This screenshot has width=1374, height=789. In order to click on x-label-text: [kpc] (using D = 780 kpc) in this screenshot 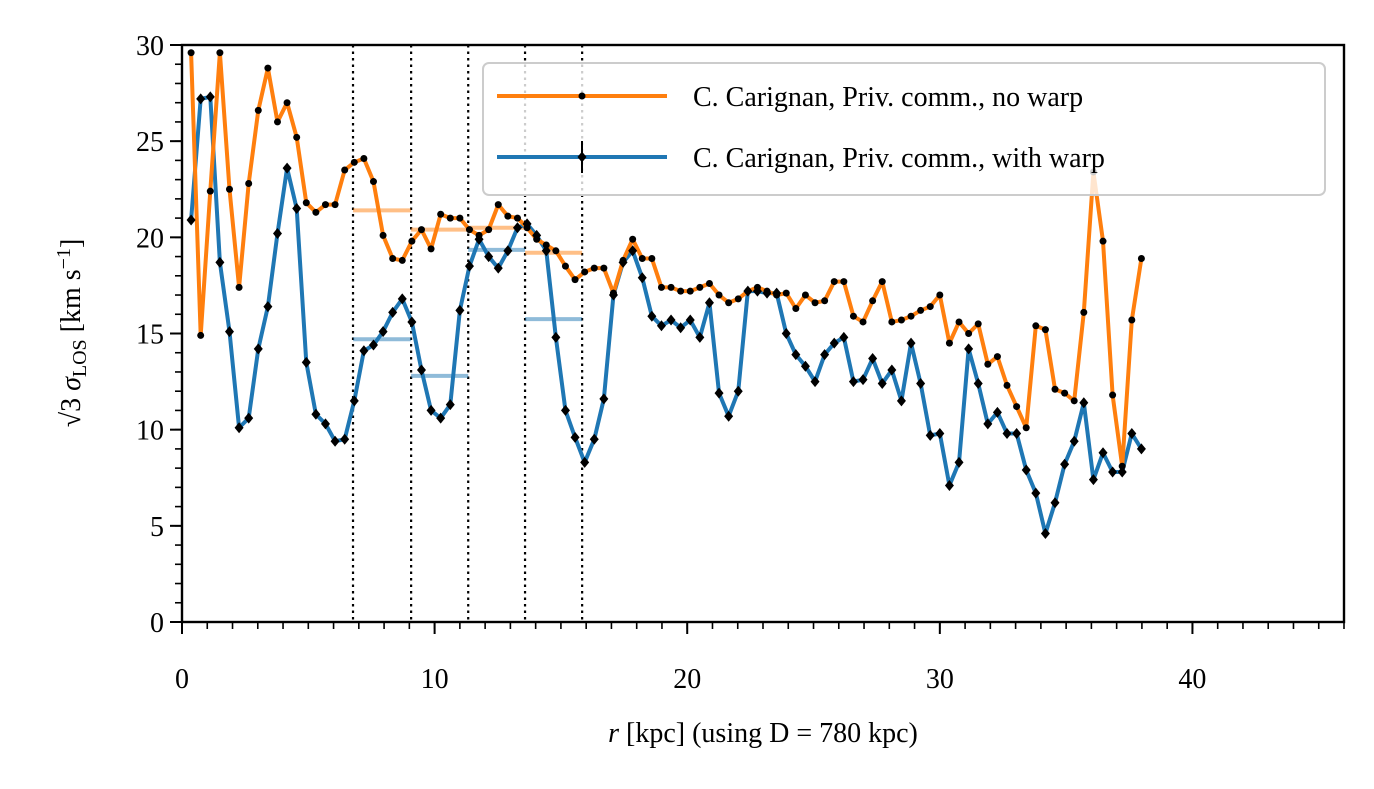, I will do `click(768, 733)`.